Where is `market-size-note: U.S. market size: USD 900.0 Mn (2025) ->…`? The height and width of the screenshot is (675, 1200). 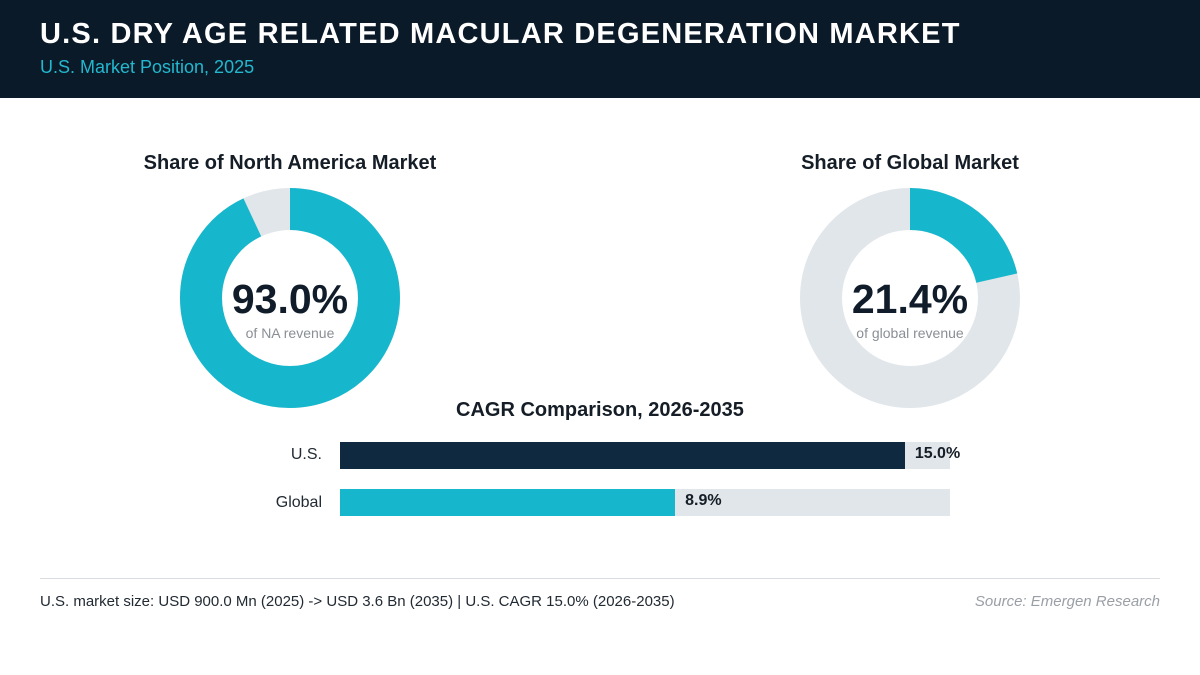
market-size-note: U.S. market size: USD 900.0 Mn (2025) ->… is located at coordinates (357, 601).